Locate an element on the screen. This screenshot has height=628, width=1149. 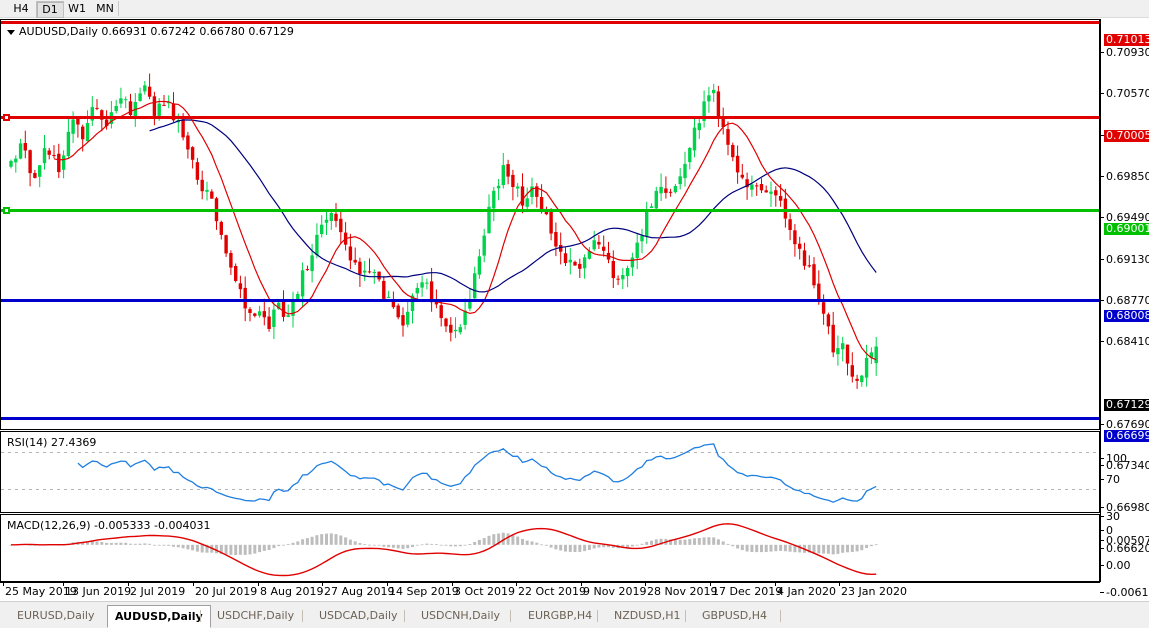
rsi-body: RSI(14) 27.4369 is located at coordinates (550, 472).